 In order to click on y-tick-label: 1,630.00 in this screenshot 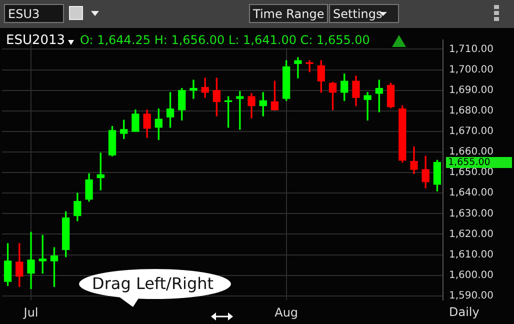, I will do `click(471, 214)`.